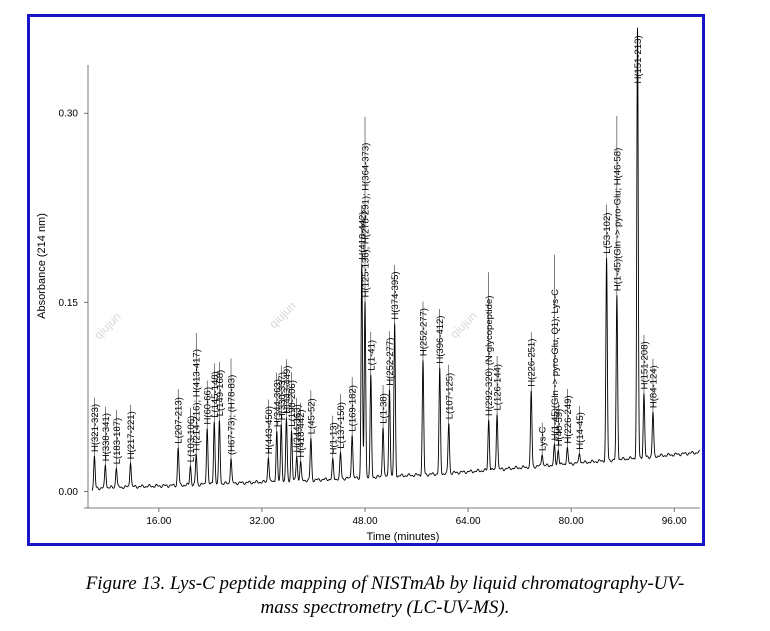  What do you see at coordinates (638, 59) in the screenshot?
I see `peak-label: H(151-213)` at bounding box center [638, 59].